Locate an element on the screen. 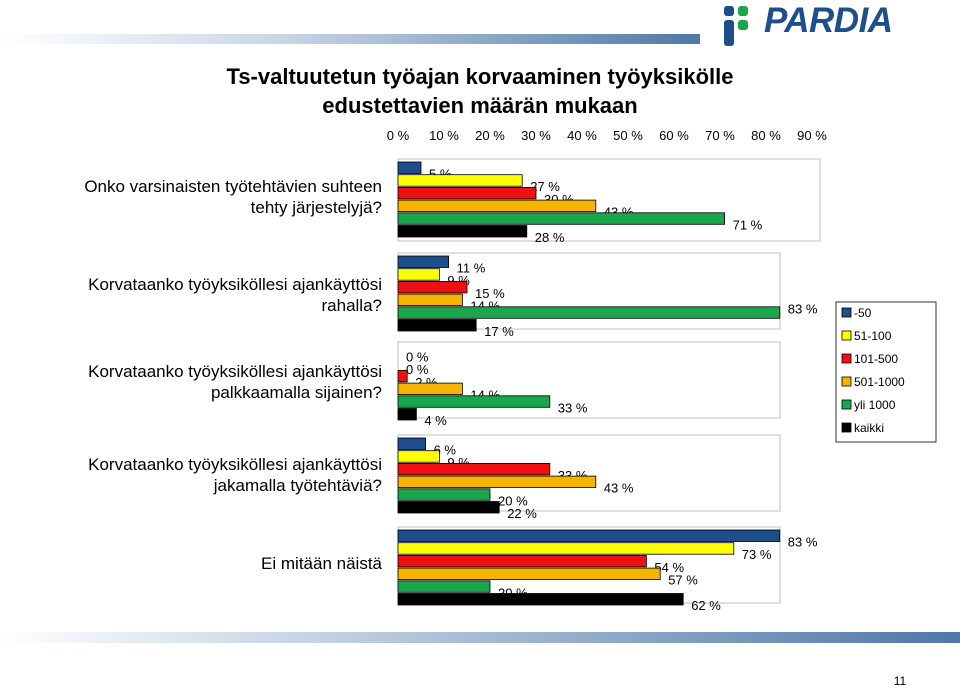 This screenshot has width=960, height=689. x-tick-label: 60 % is located at coordinates (674, 135).